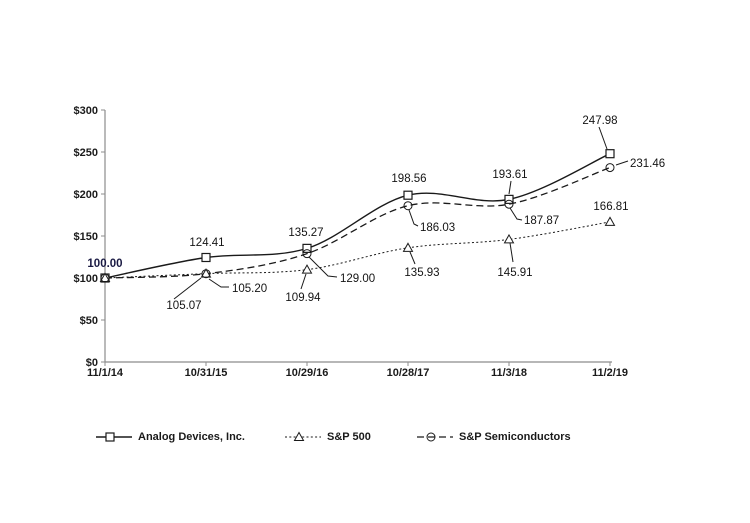  What do you see at coordinates (408, 373) in the screenshot?
I see `x-axis-tick-label: 10/28/17` at bounding box center [408, 373].